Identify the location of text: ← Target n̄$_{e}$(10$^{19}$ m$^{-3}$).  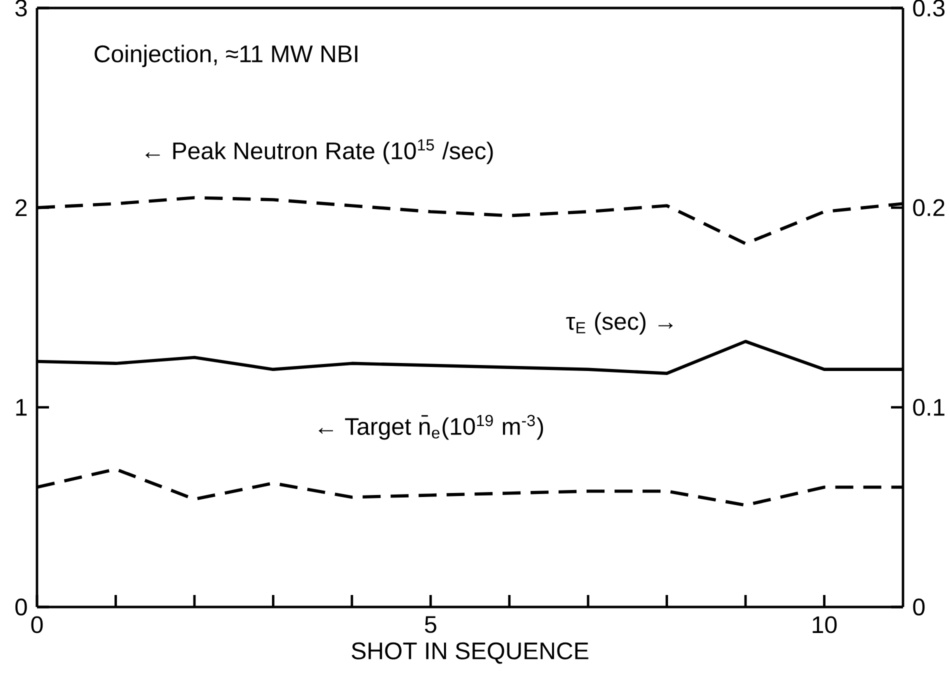
(431, 427).